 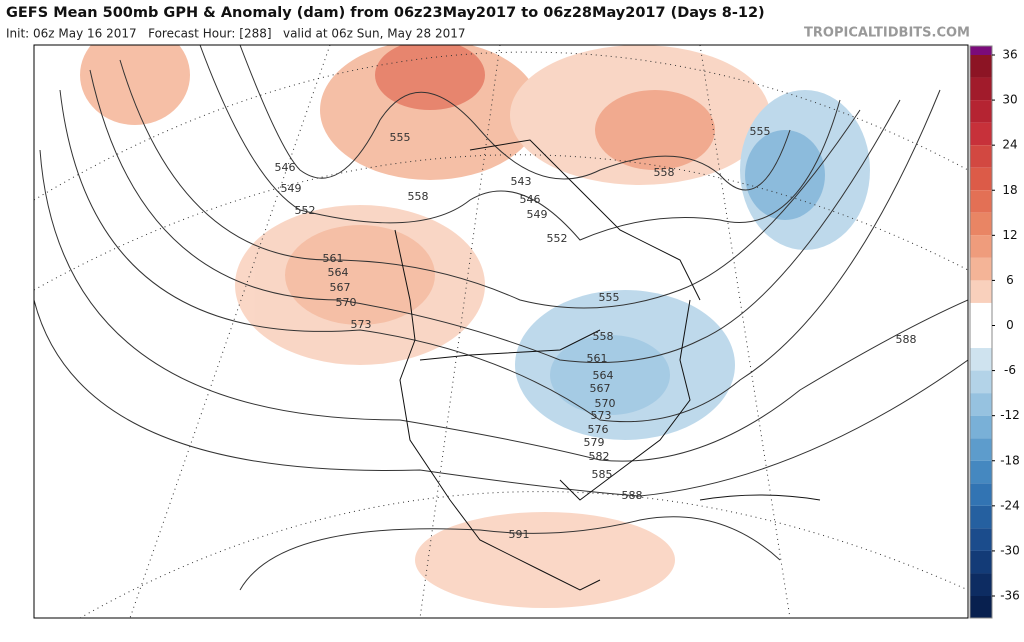 I want to click on colorbar-tick-label: 12, so click(x=1009, y=235).